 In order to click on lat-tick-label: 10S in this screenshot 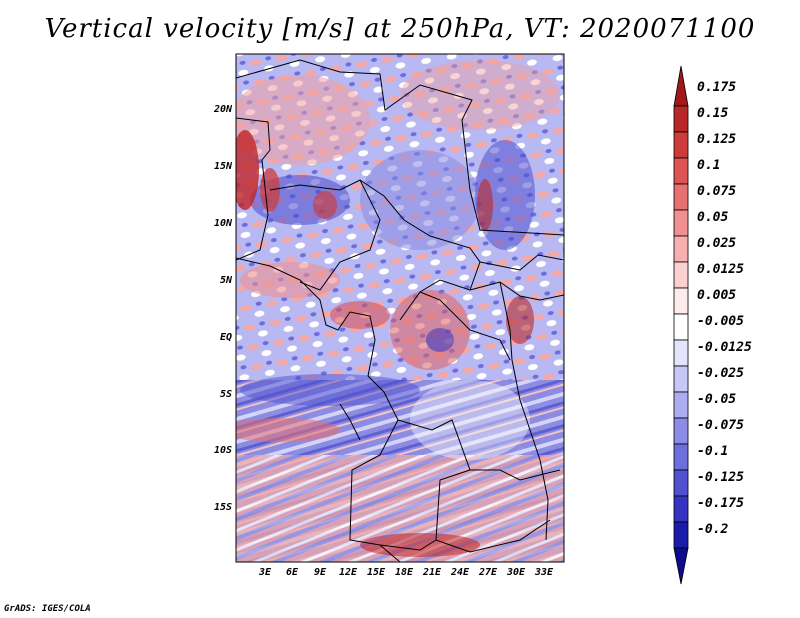, I will do `click(222, 450)`.